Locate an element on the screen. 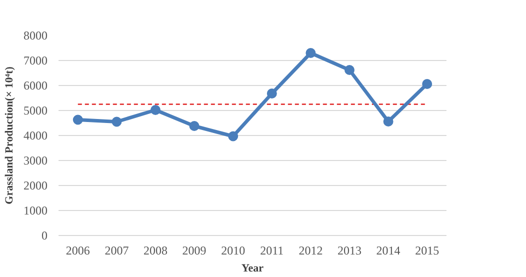 The image size is (526, 277). y-tick-label: 0 is located at coordinates (45, 235).